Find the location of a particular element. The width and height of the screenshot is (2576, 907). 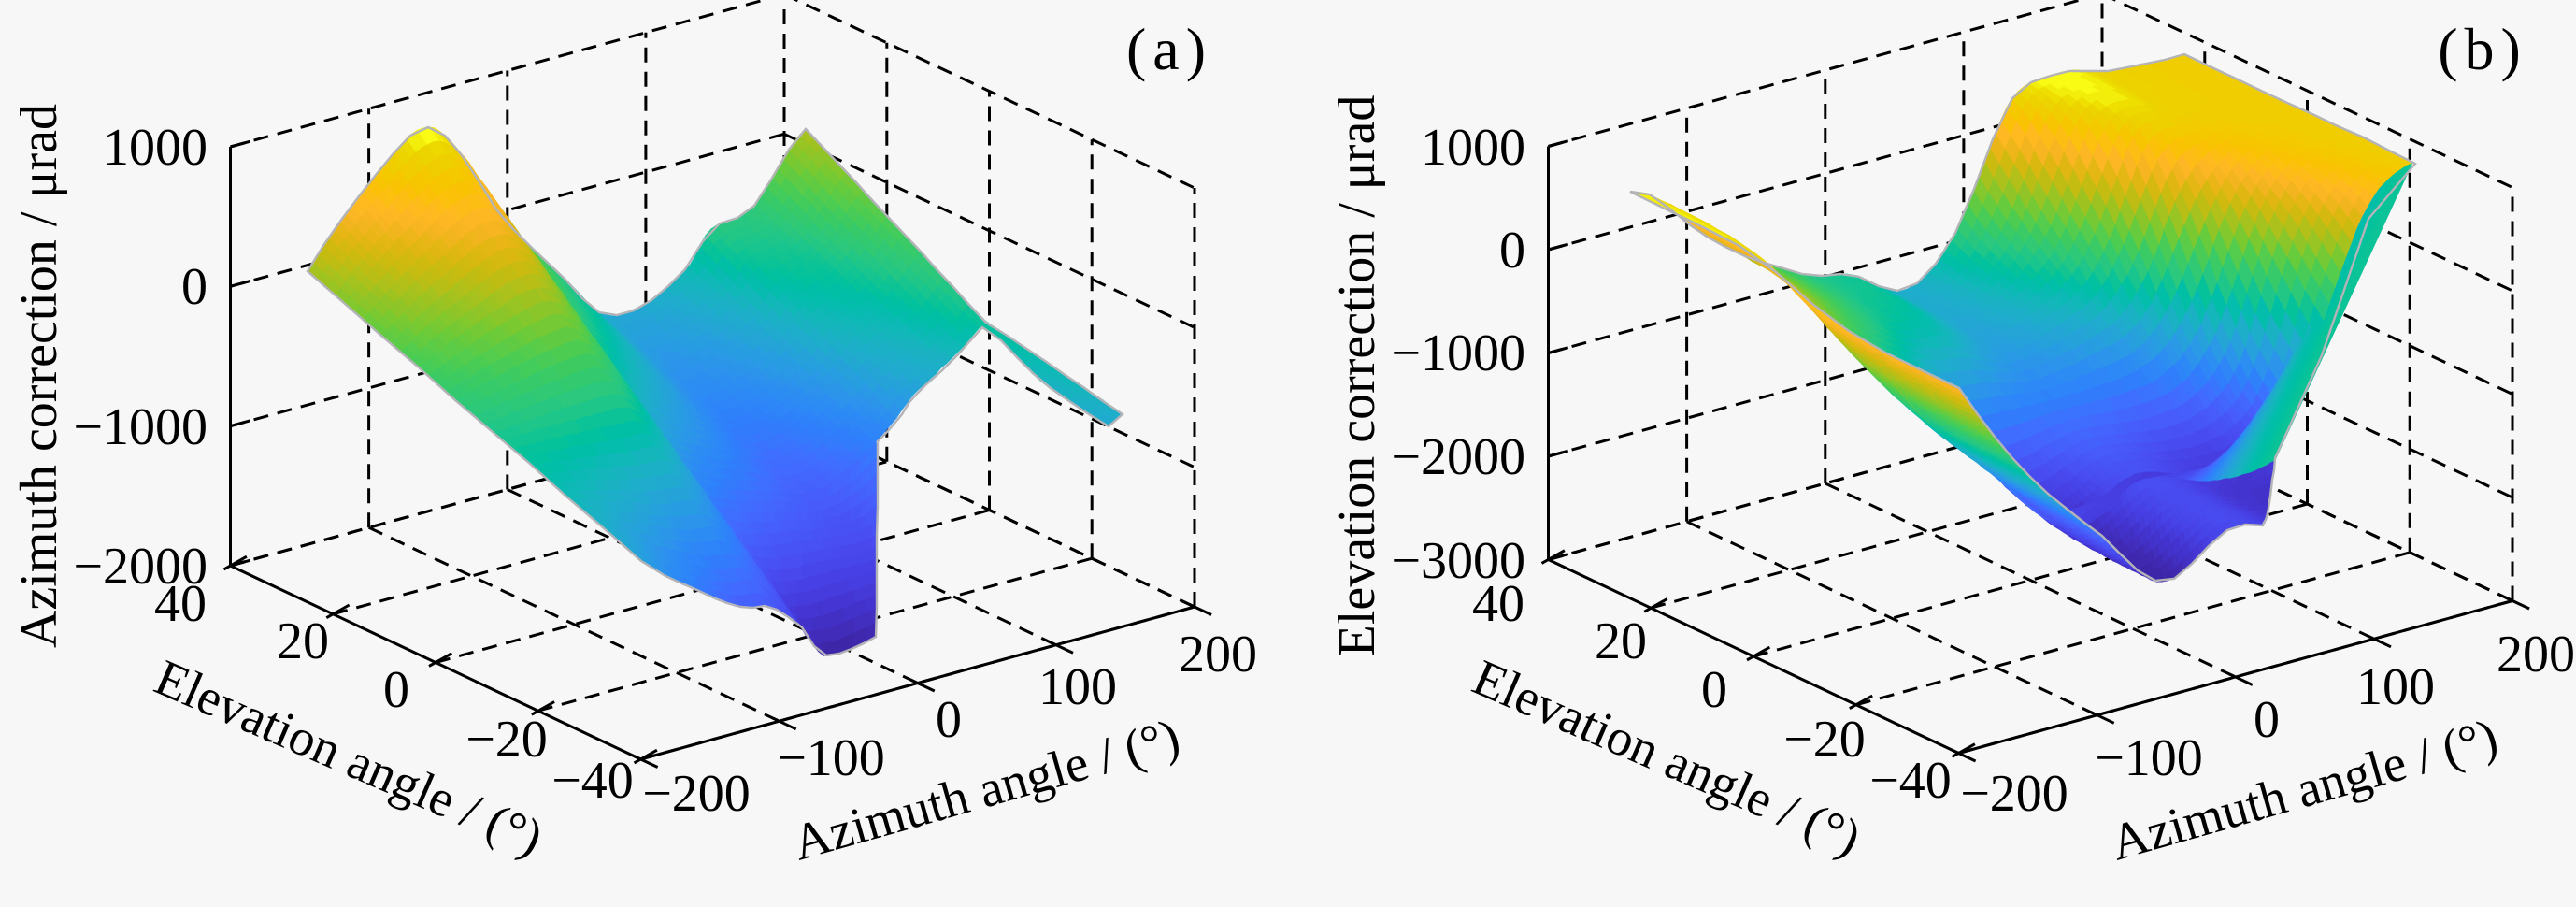

svg-text: (a) is located at coordinates (1169, 49).